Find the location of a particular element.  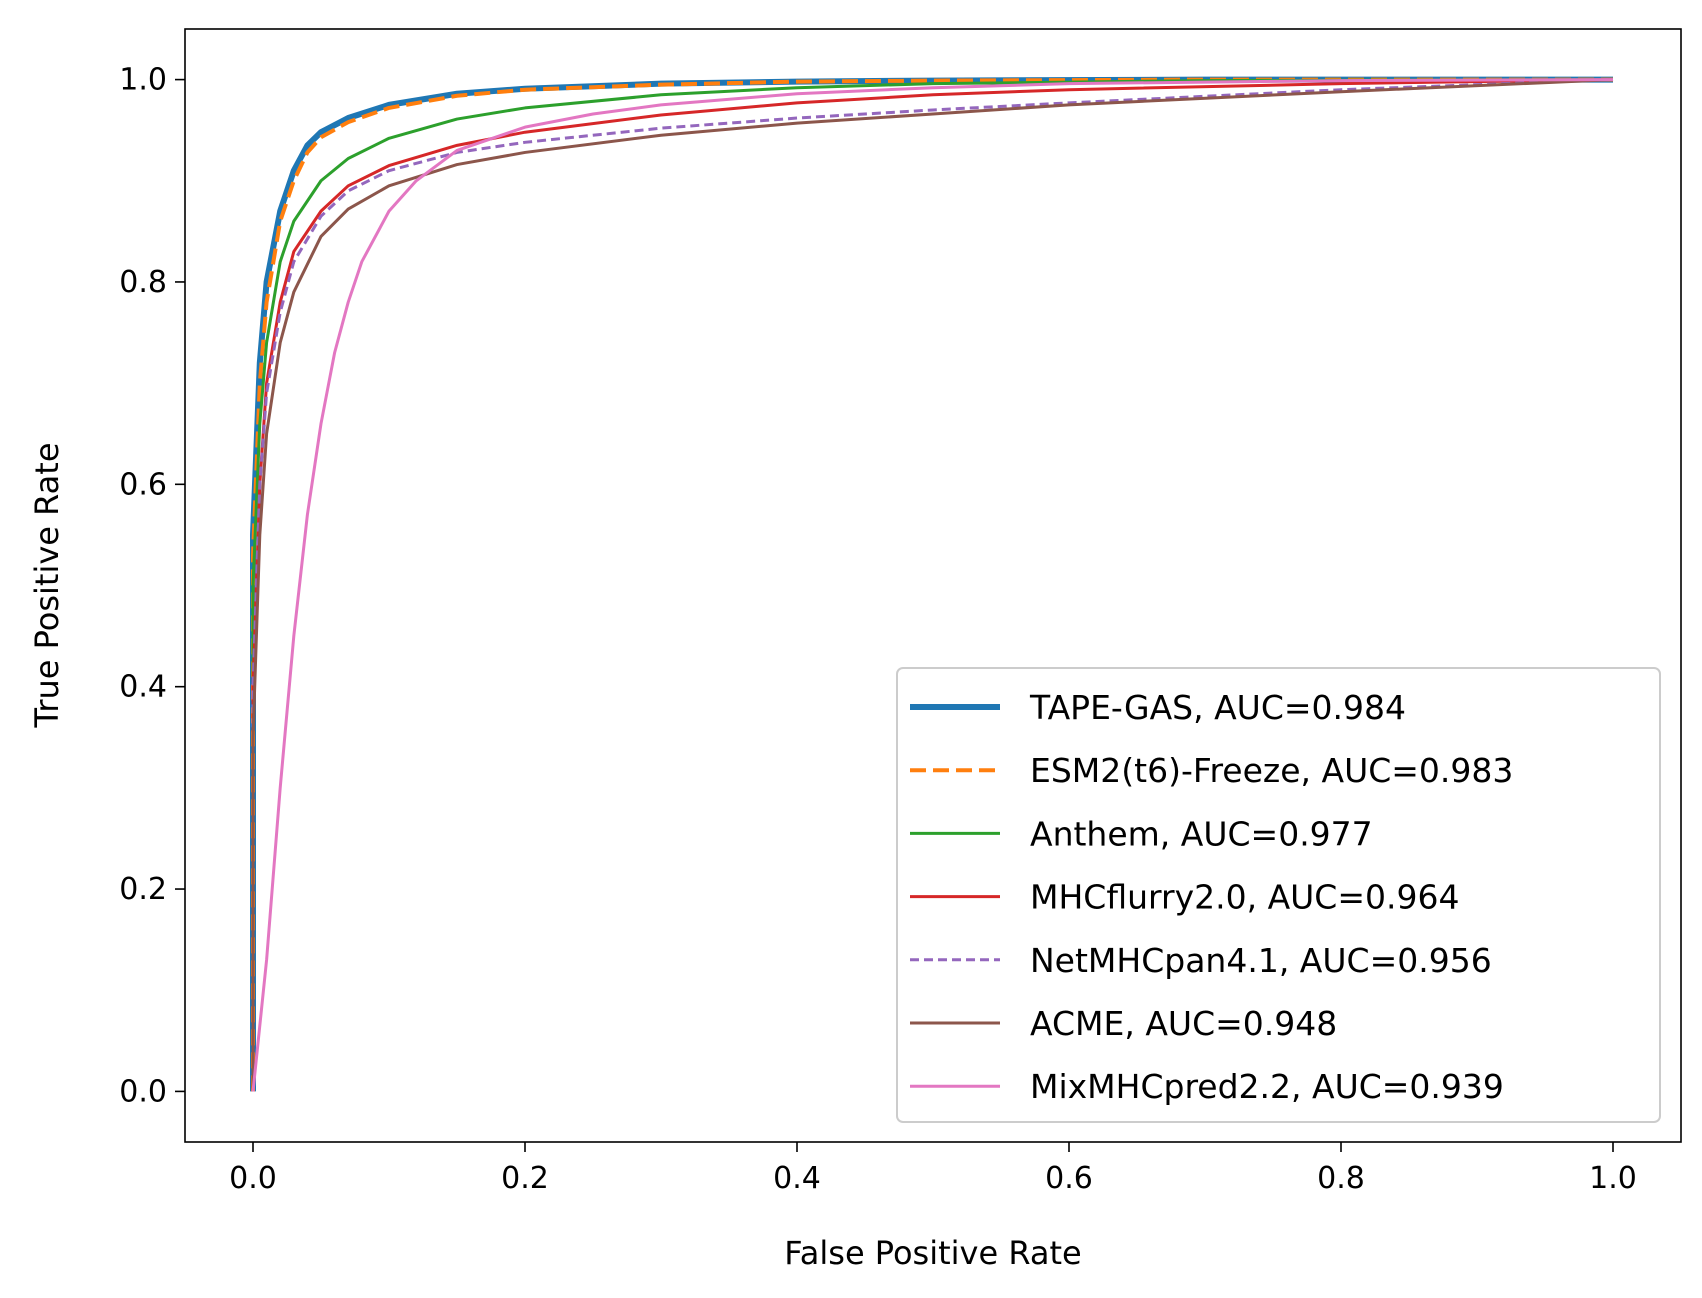

legend-label-6: ACME, AUC=0.948 is located at coordinates (1183, 1023).